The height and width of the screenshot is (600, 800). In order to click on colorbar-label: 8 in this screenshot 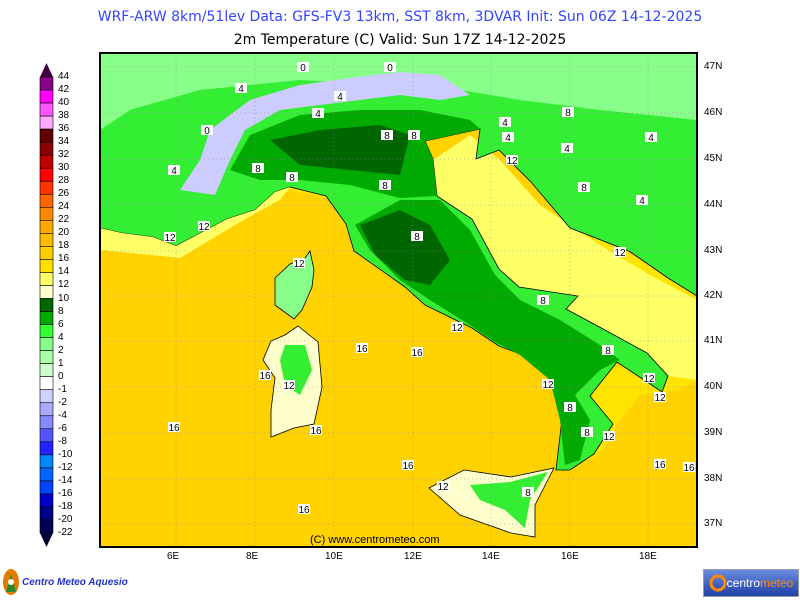, I will do `click(61, 311)`.